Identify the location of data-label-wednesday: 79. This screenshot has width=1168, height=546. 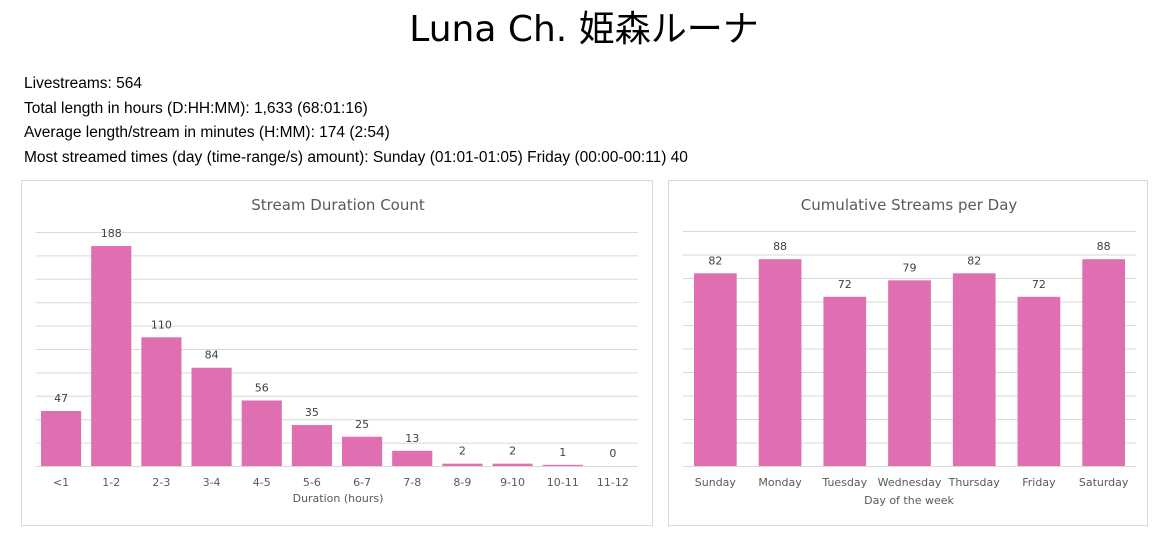
(910, 267).